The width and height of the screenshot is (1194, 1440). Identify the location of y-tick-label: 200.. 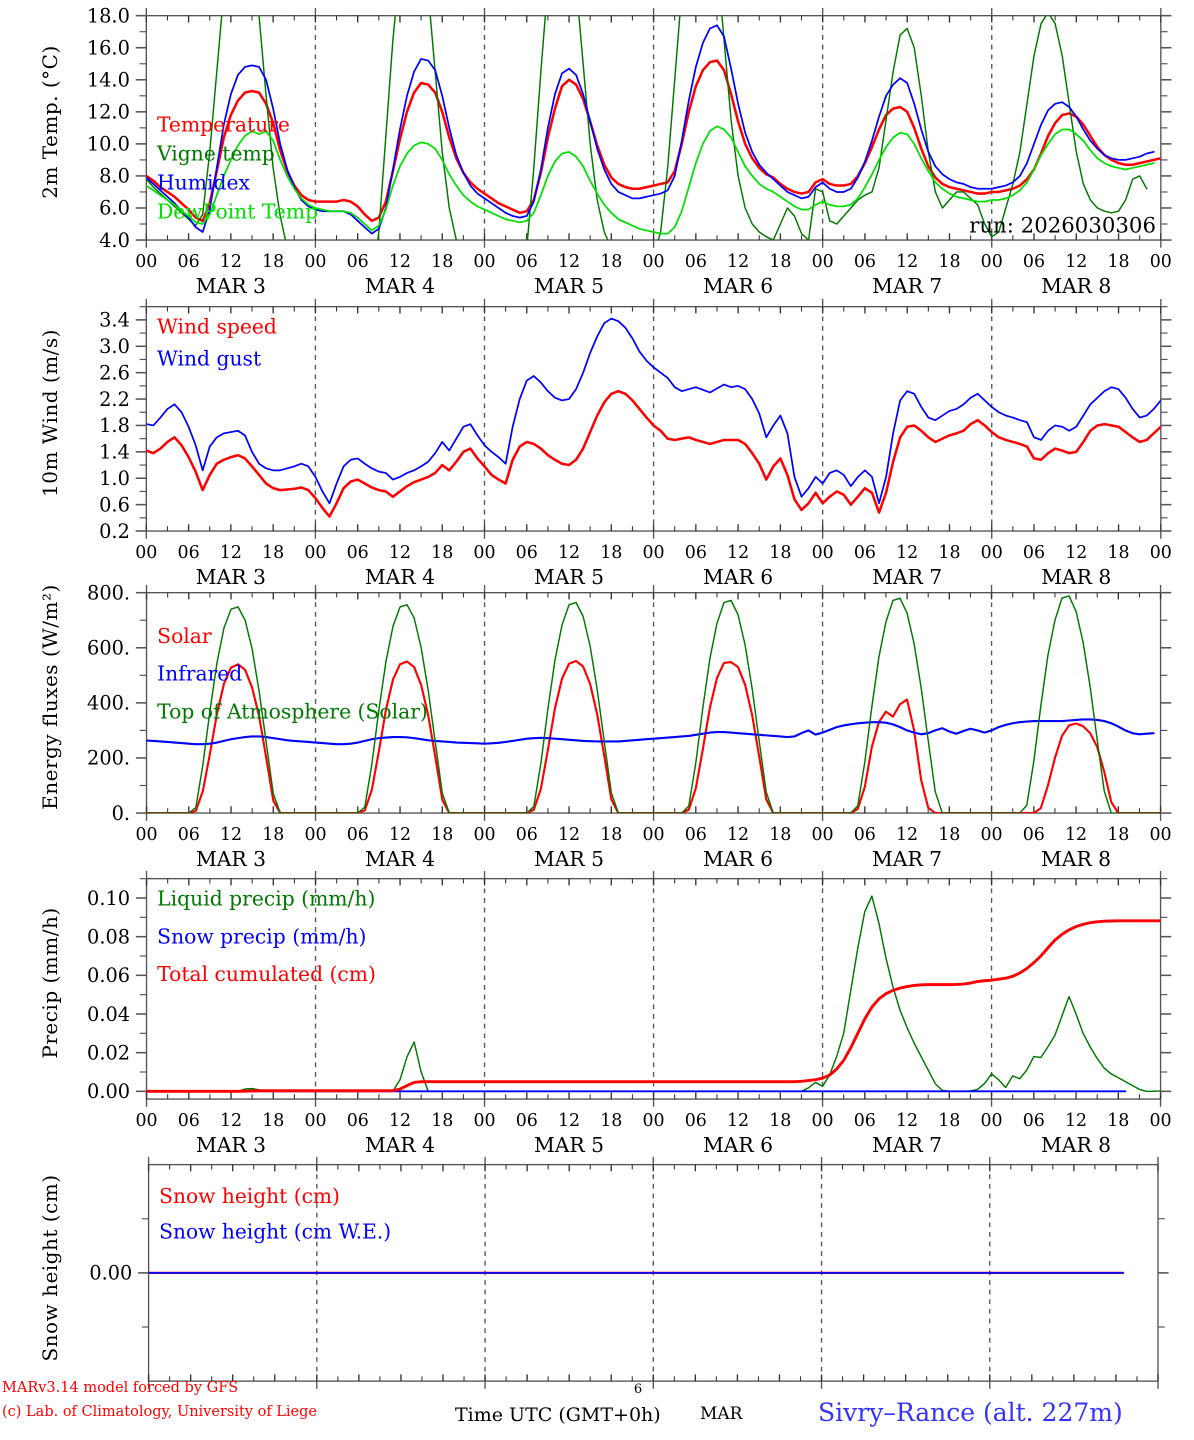
(108, 758).